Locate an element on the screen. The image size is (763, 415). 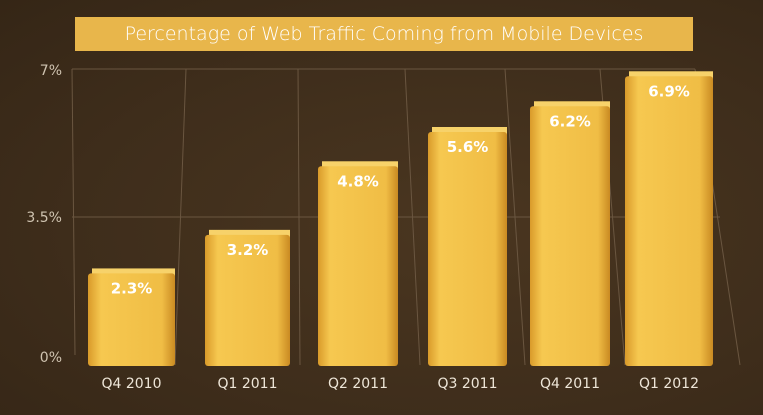
data-label: 6.2% is located at coordinates (570, 121).